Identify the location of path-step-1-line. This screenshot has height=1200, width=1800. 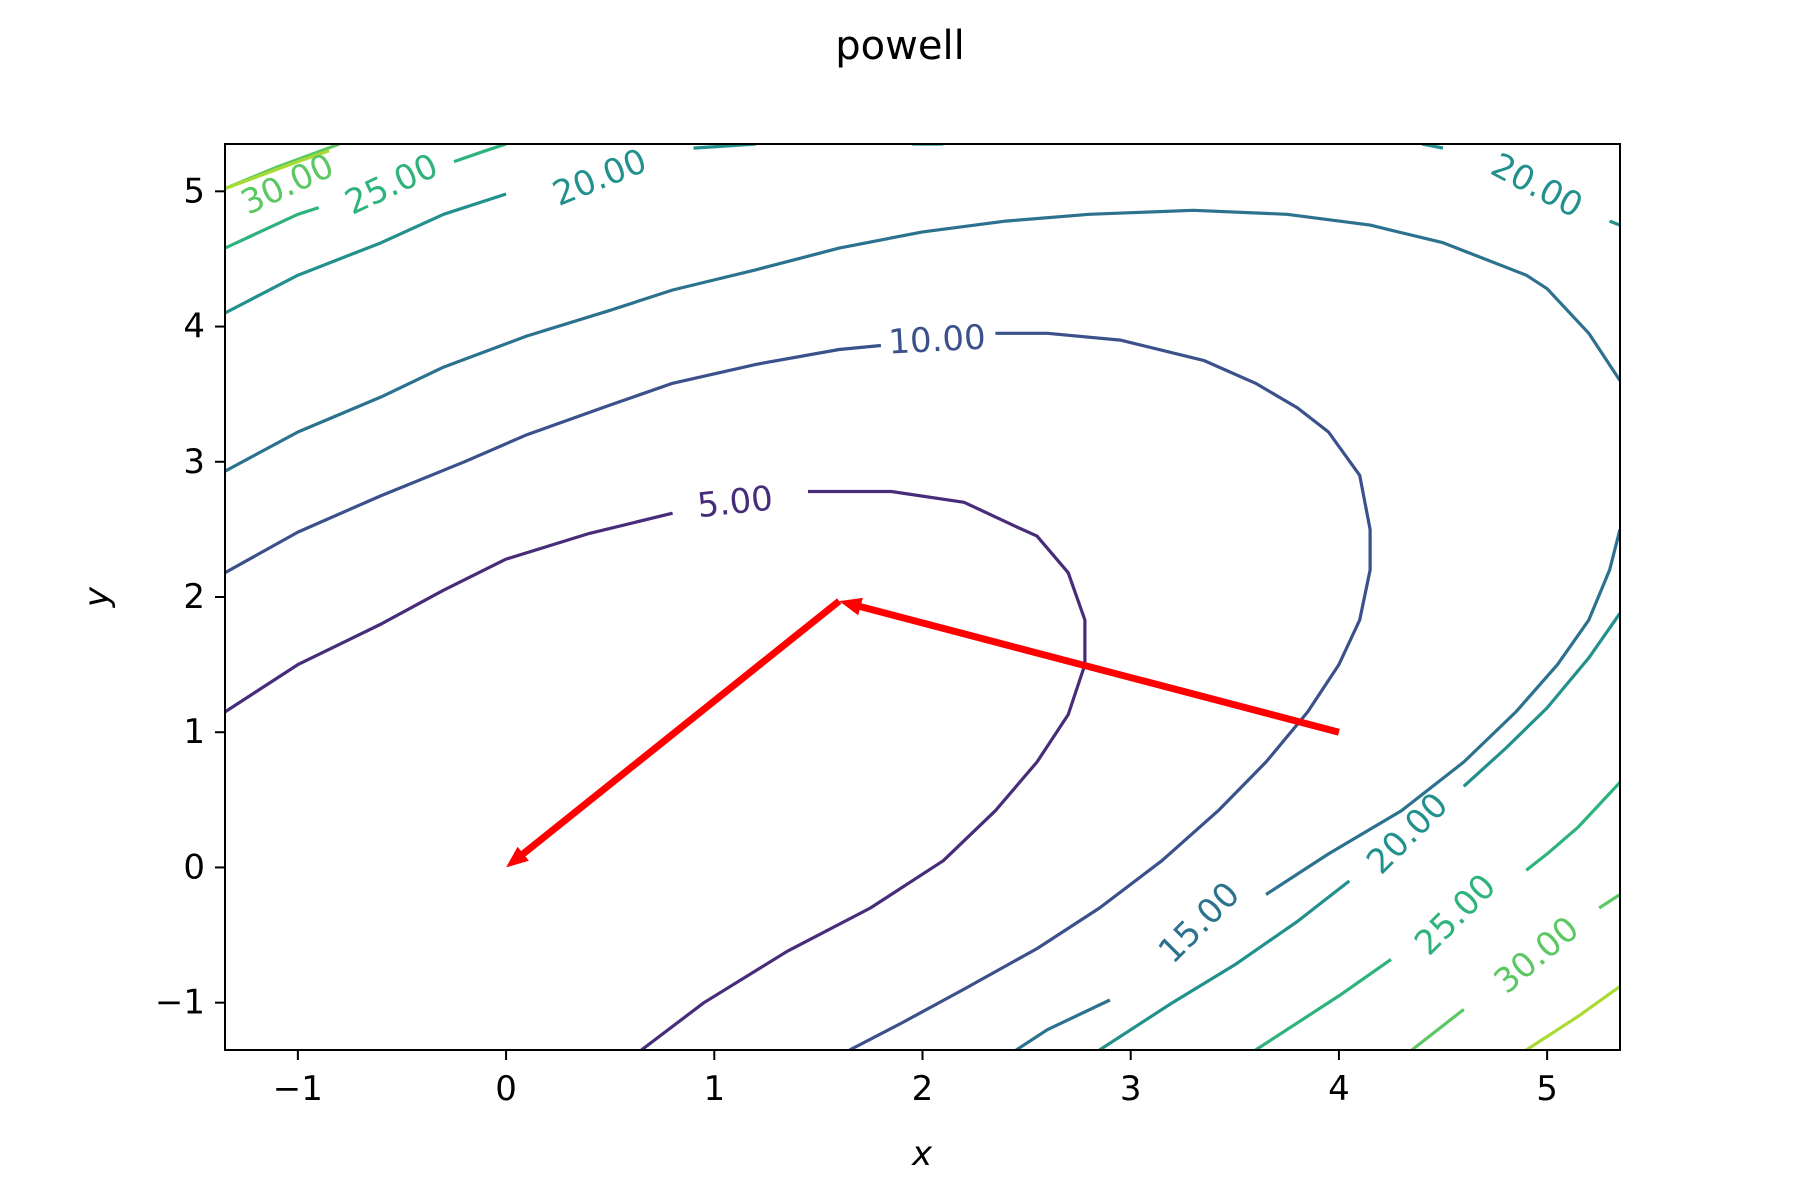
(1097, 669).